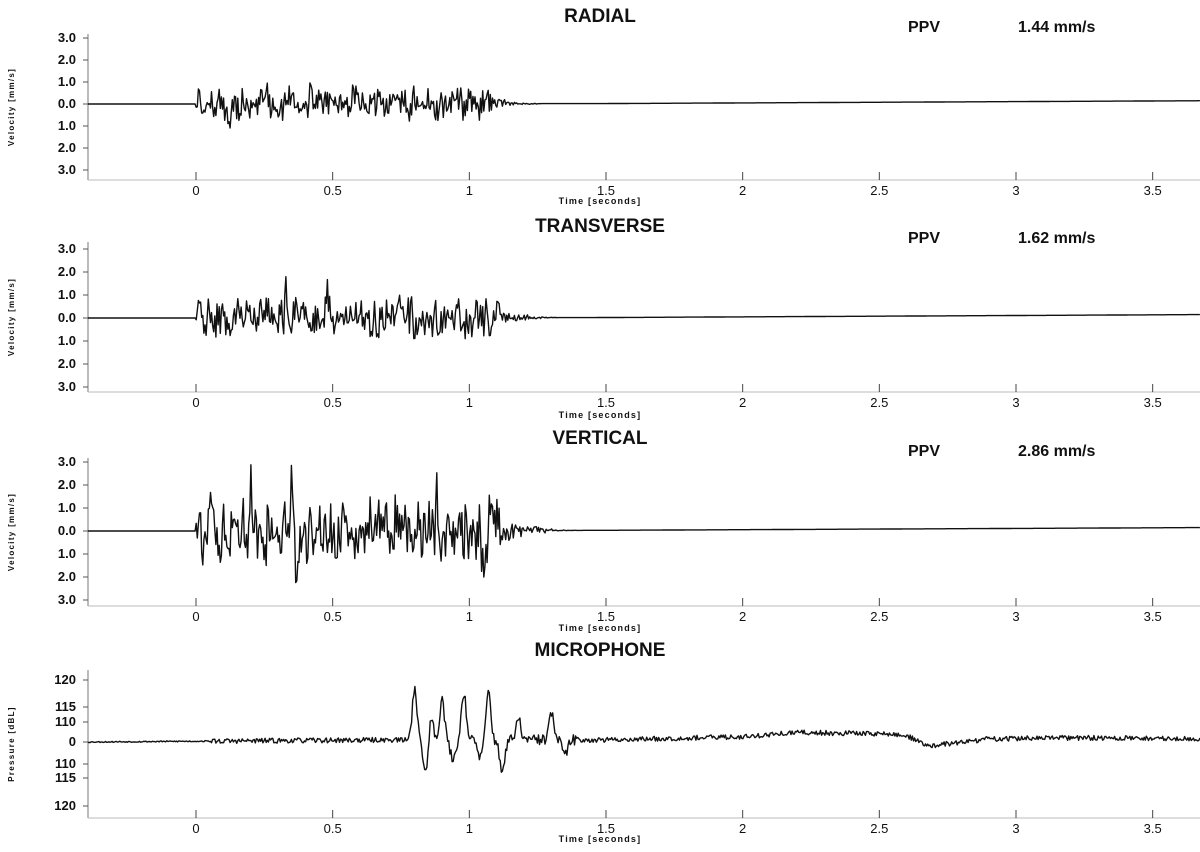 This screenshot has width=1200, height=852. Describe the element at coordinates (11, 744) in the screenshot. I see `y-axis-label: Pressure [dBL]` at that location.